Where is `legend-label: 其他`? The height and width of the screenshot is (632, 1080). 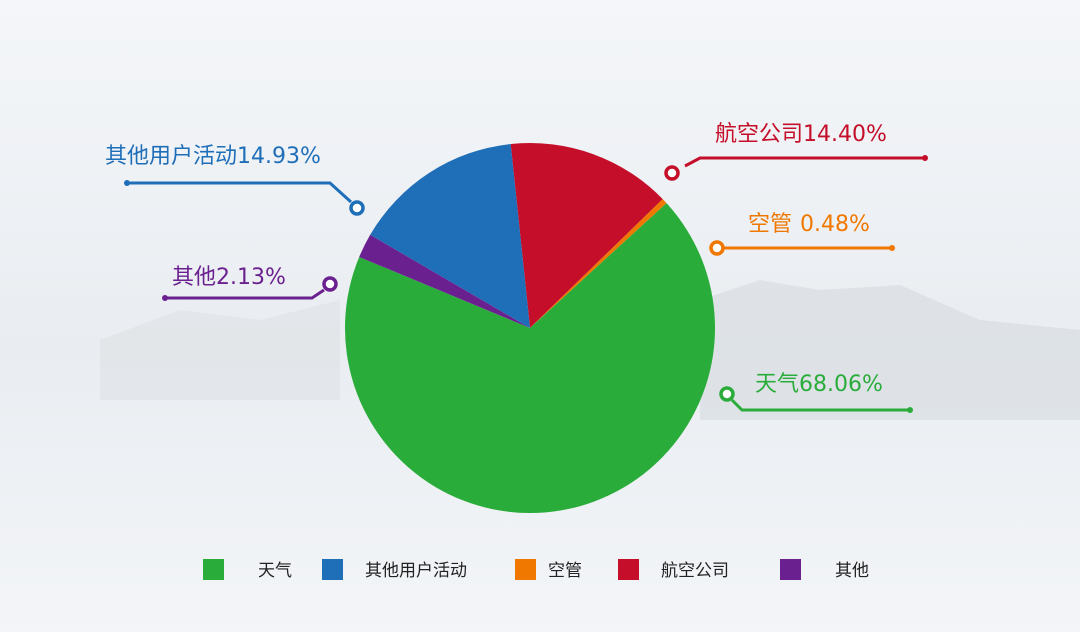 legend-label: 其他 is located at coordinates (852, 571).